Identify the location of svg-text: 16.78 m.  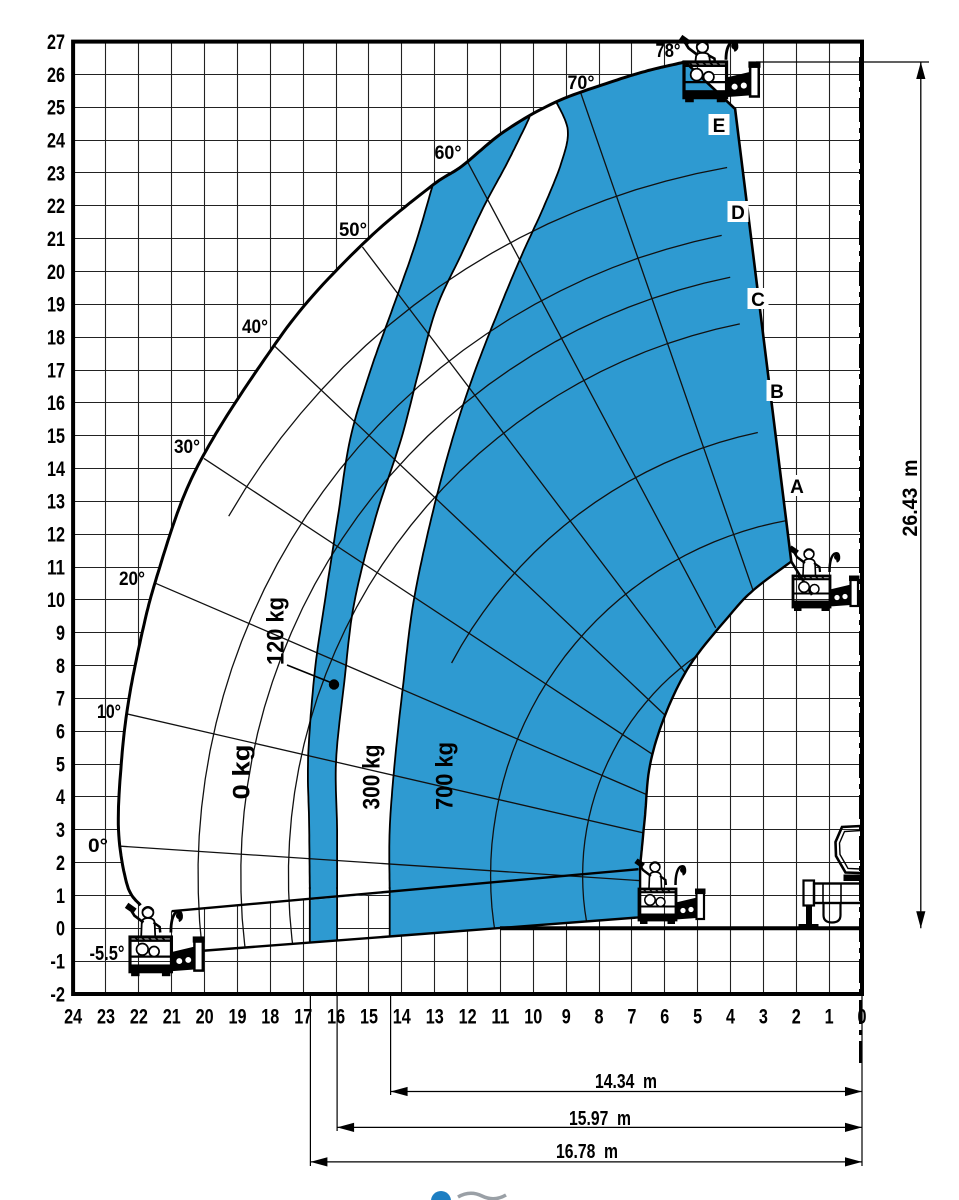
(587, 1152).